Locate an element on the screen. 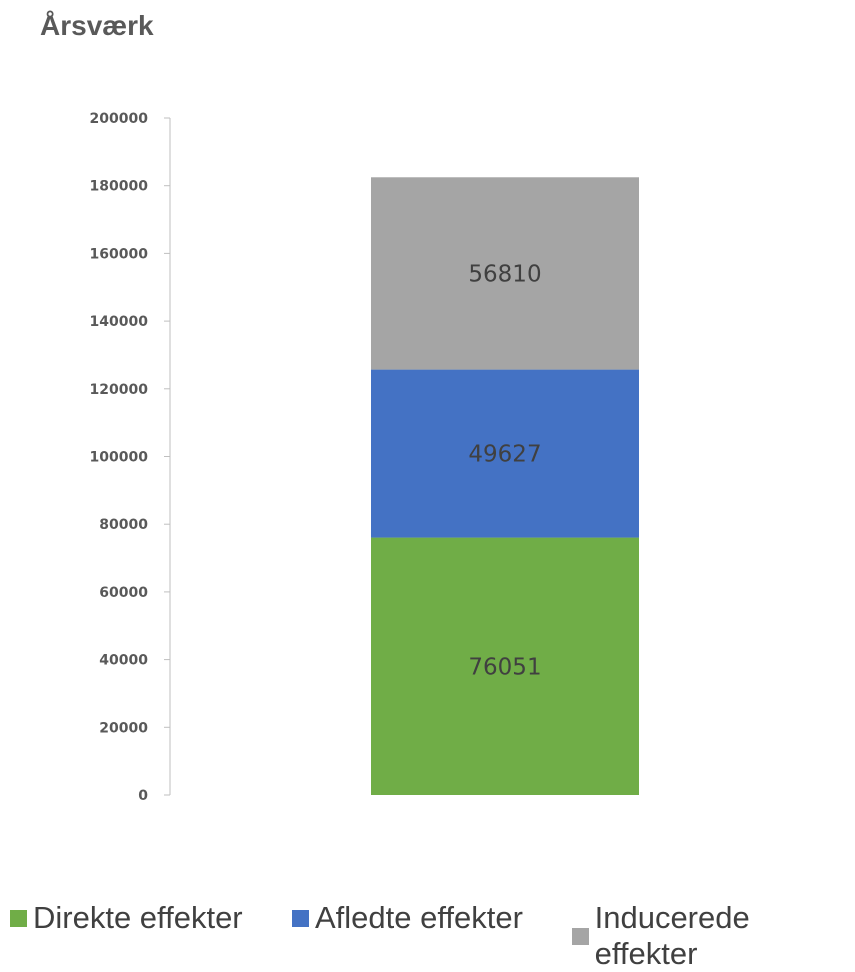 The image size is (855, 972). chart-title: Årsværk is located at coordinates (97, 25).